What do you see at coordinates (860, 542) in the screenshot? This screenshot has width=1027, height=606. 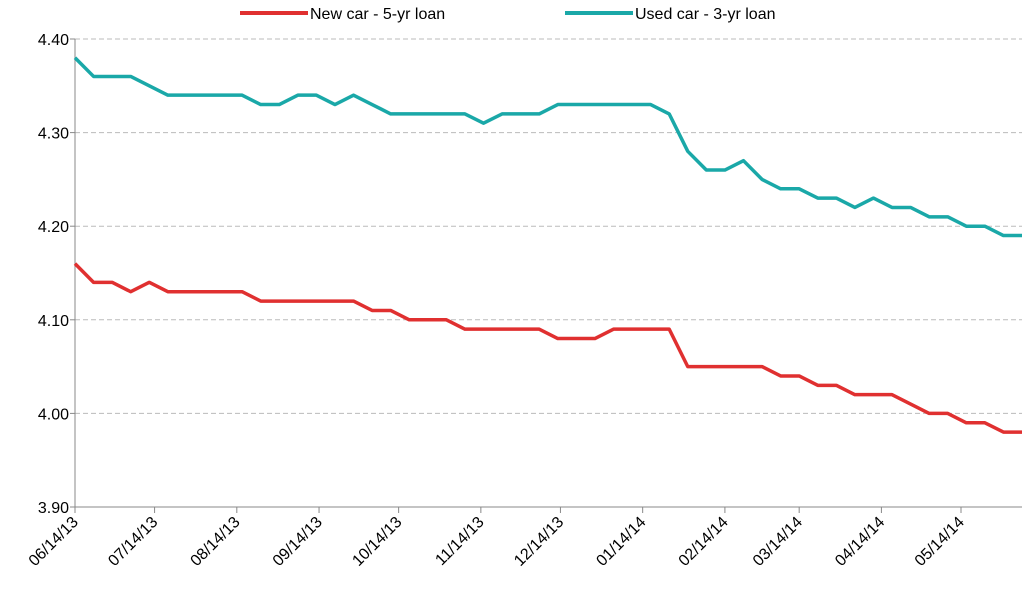 I see `x-tick-label: 04/14/14` at bounding box center [860, 542].